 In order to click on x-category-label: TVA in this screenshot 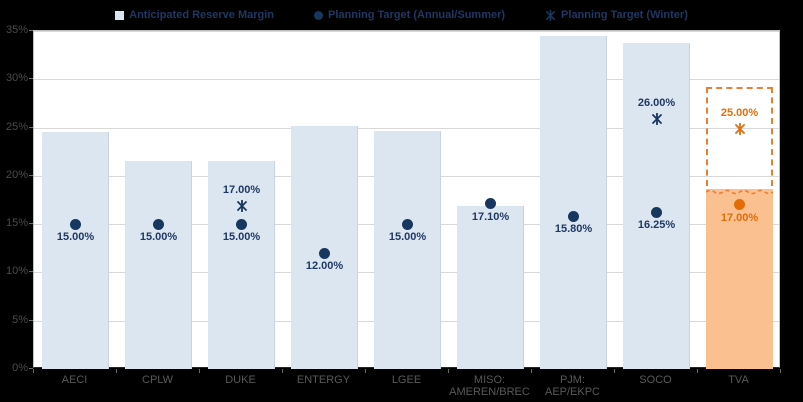, I will do `click(738, 380)`.